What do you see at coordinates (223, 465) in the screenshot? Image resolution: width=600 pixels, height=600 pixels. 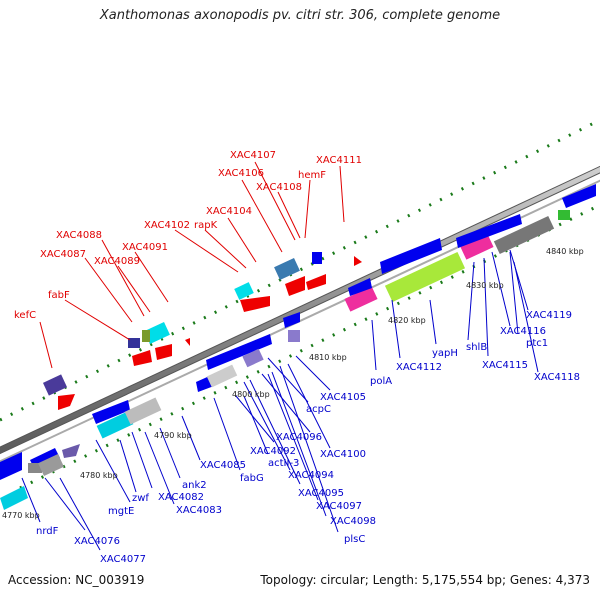 I see `gene-label: XAC4085` at bounding box center [223, 465].